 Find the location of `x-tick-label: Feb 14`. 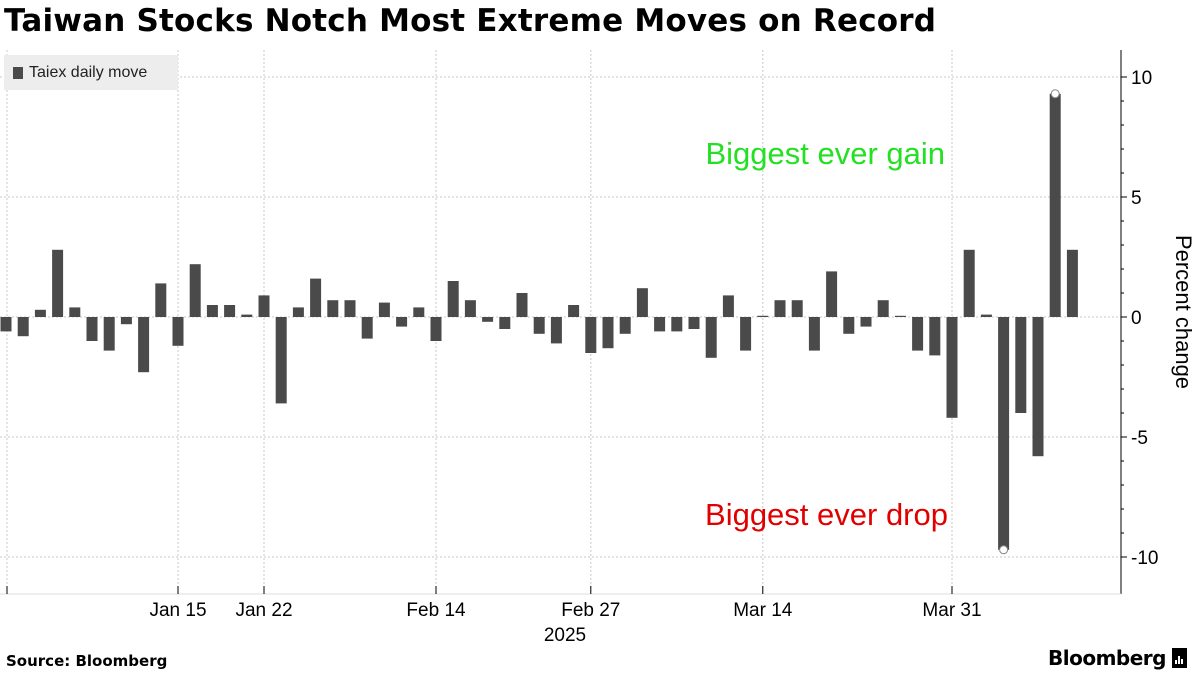

x-tick-label: Feb 14 is located at coordinates (436, 610).